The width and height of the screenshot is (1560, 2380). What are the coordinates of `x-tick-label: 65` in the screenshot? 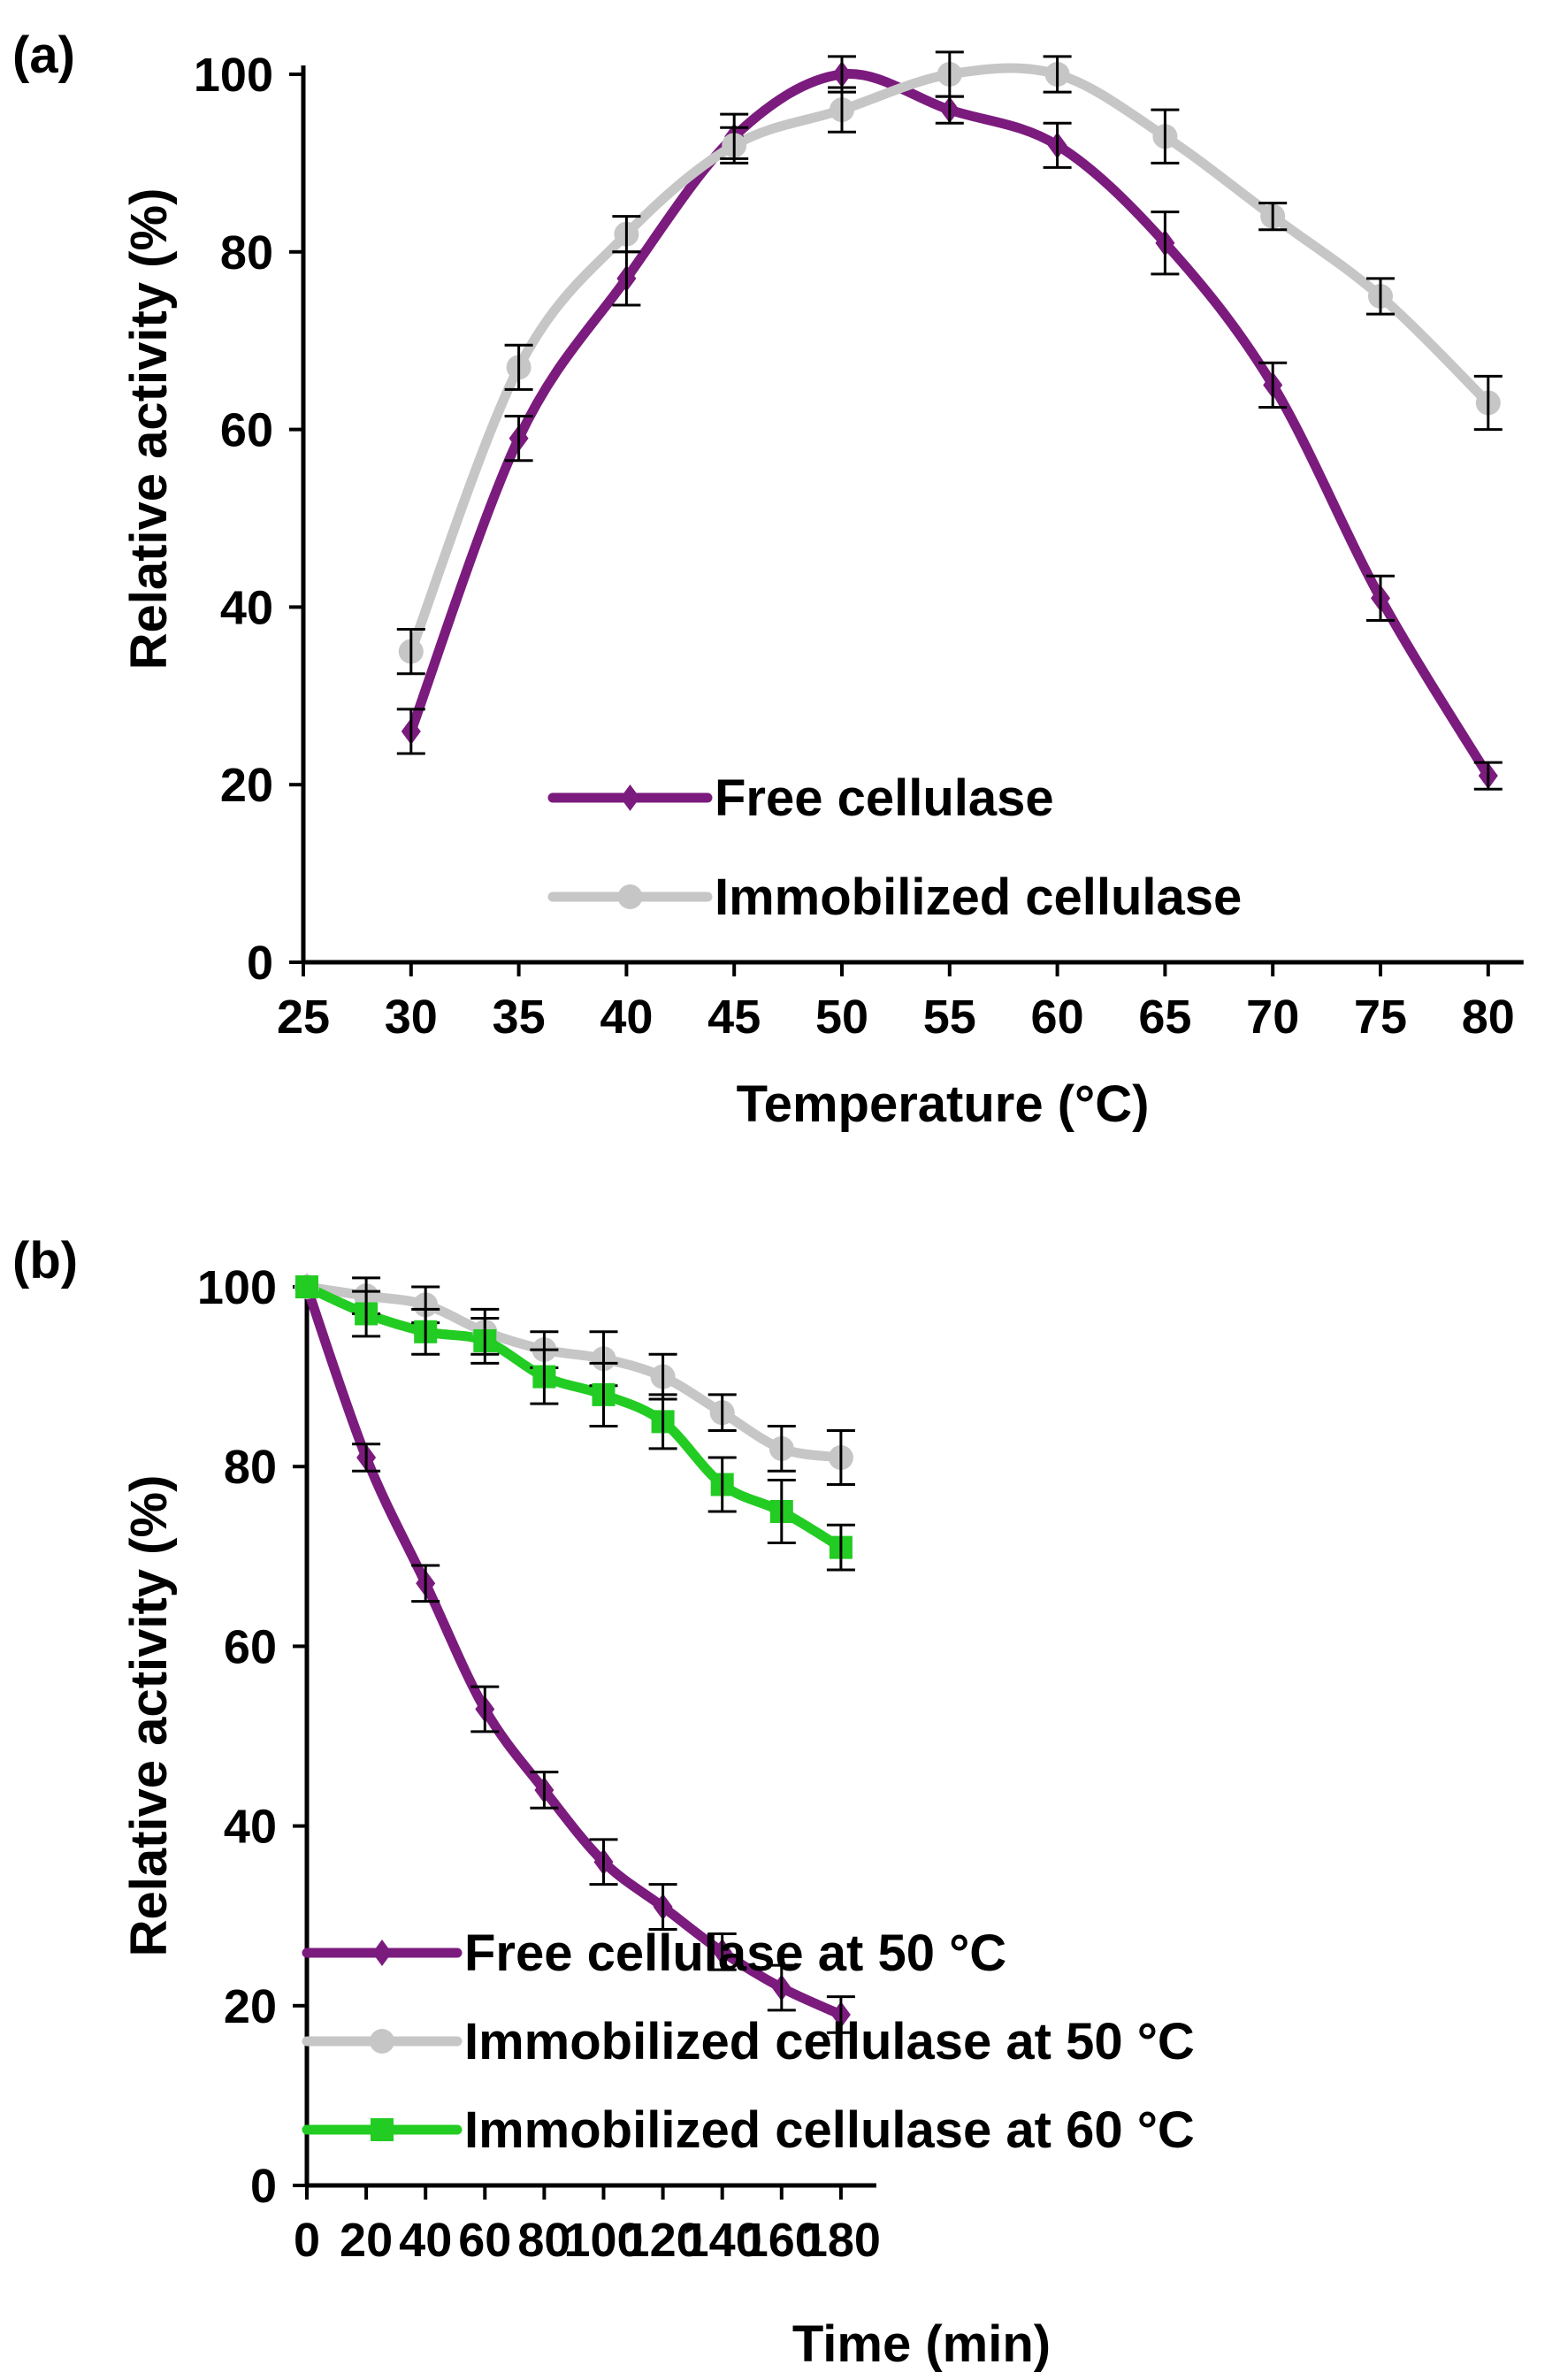 It's located at (1164, 1017).